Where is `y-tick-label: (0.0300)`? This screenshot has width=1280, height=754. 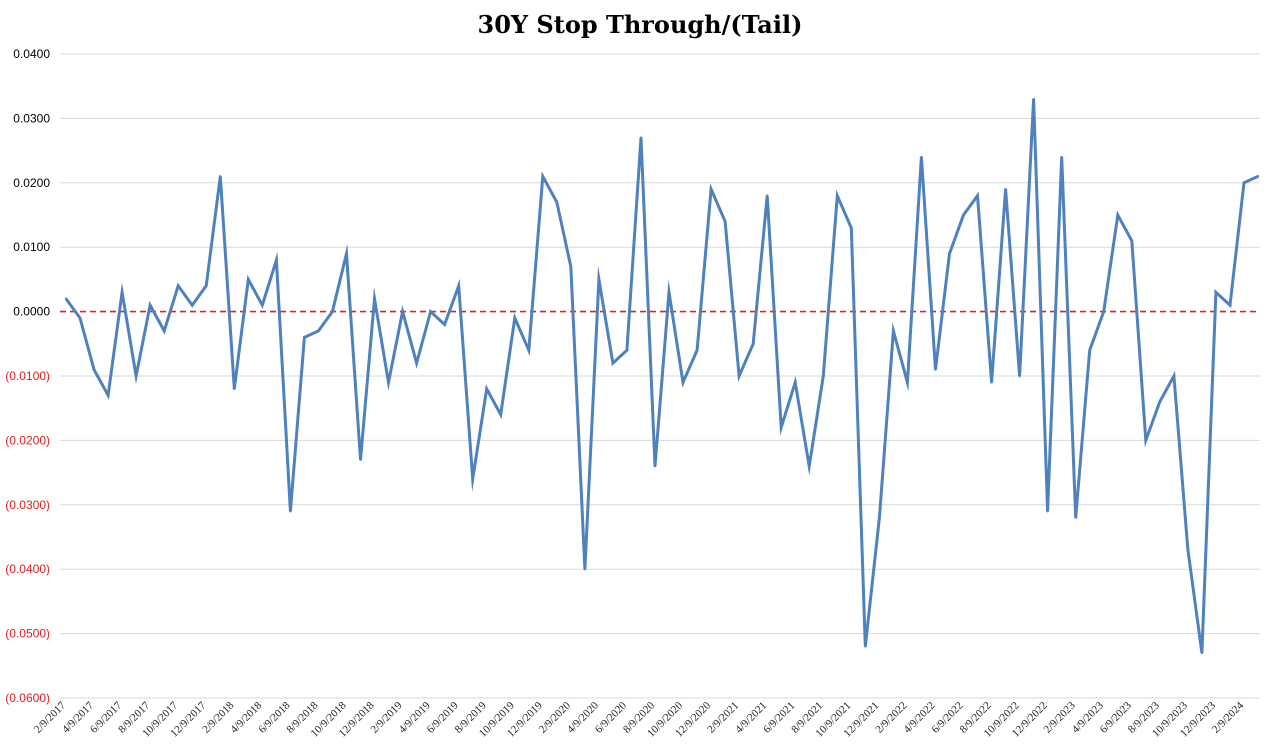
y-tick-label: (0.0300) is located at coordinates (27, 505).